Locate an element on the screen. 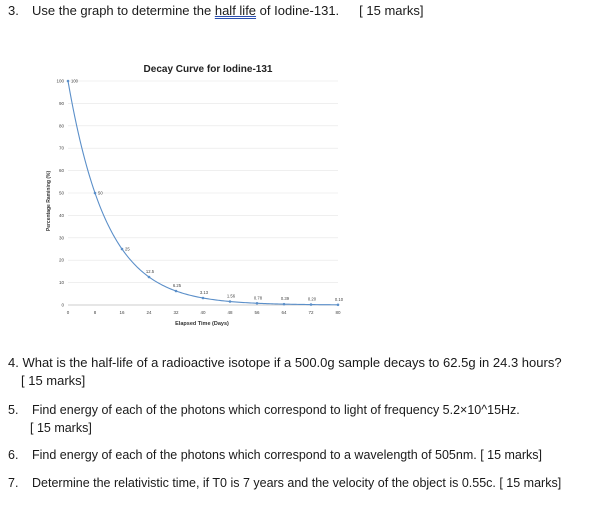 The height and width of the screenshot is (509, 612). data-label: 25 is located at coordinates (127, 249).